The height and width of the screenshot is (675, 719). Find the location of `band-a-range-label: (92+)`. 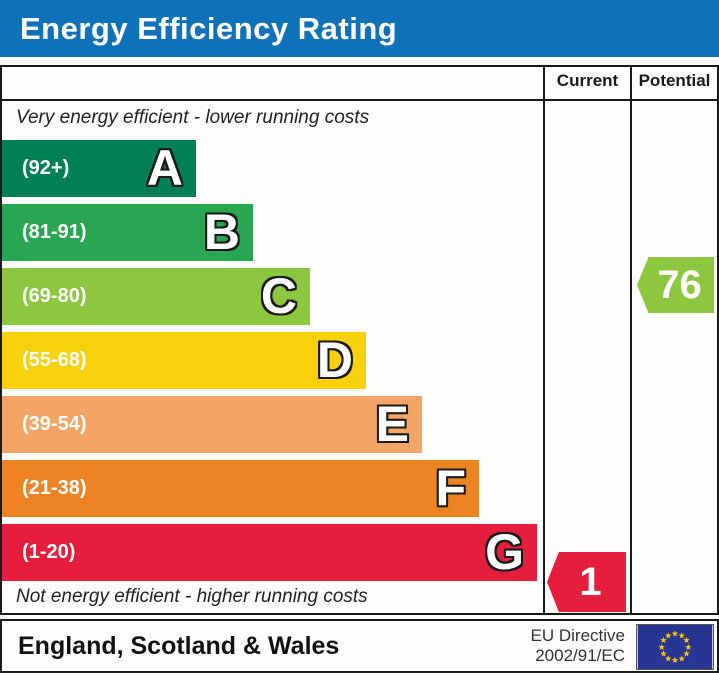

band-a-range-label: (92+) is located at coordinates (46, 168).